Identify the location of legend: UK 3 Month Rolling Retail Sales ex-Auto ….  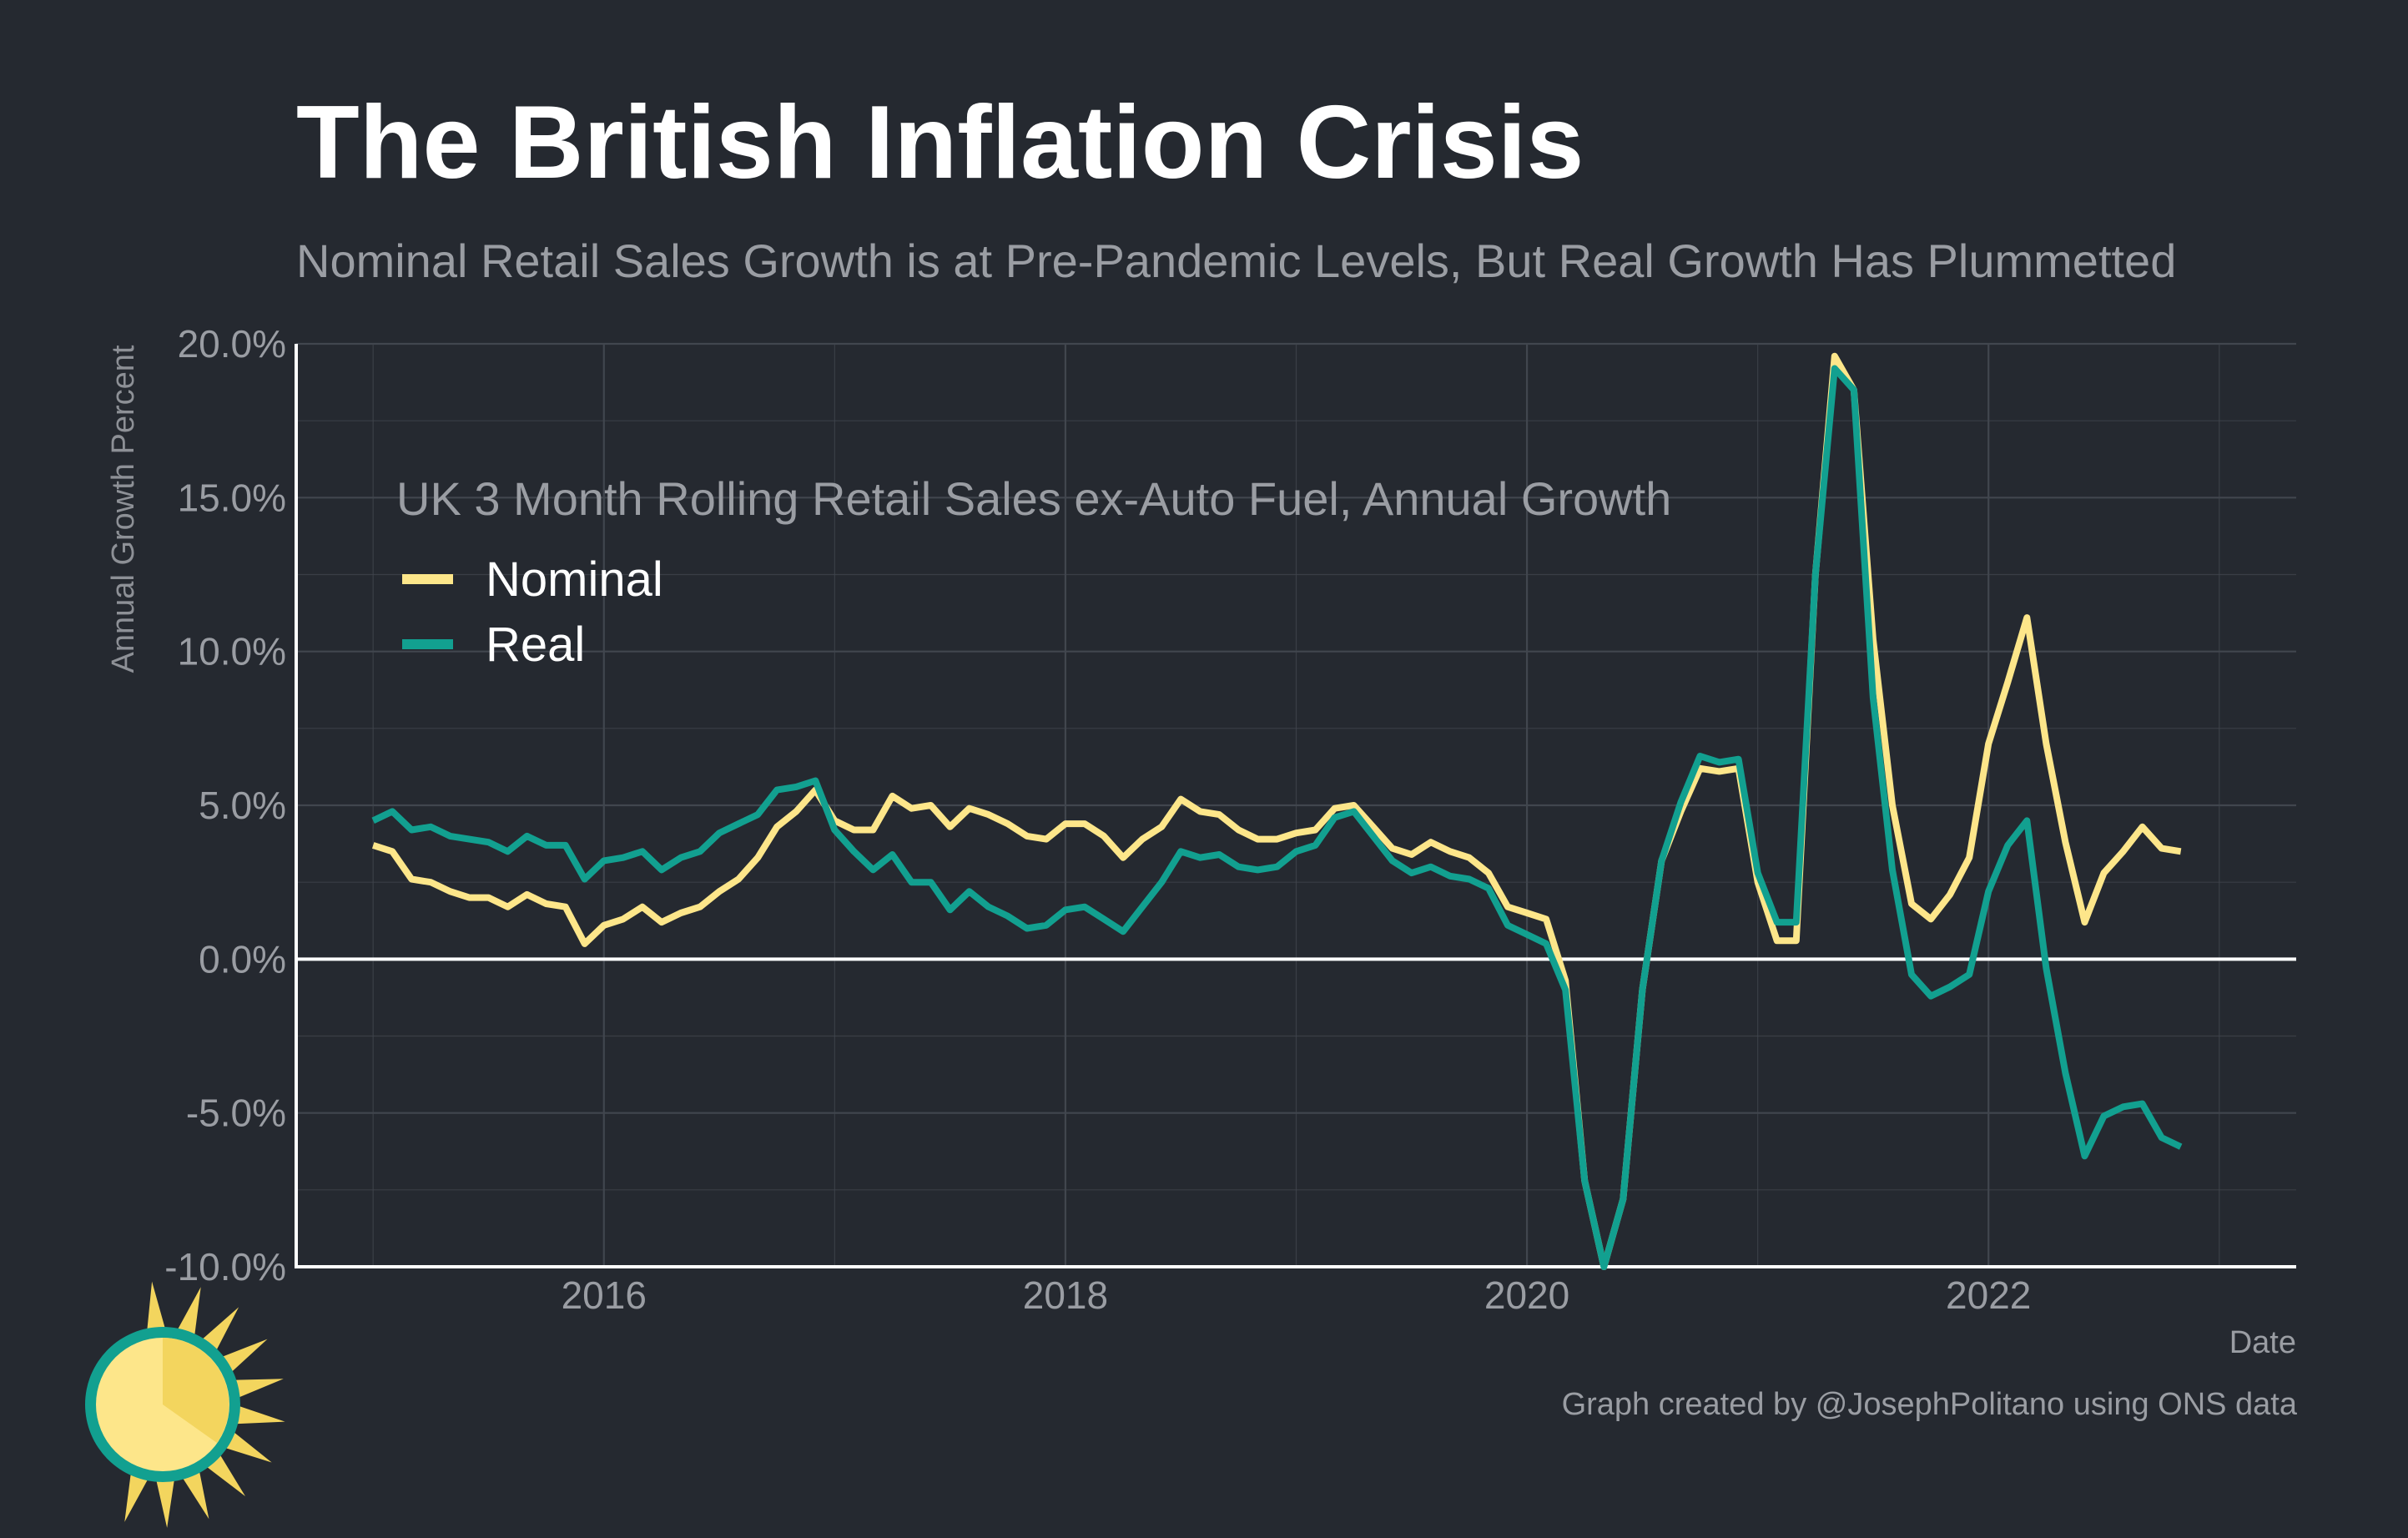
(1033, 572).